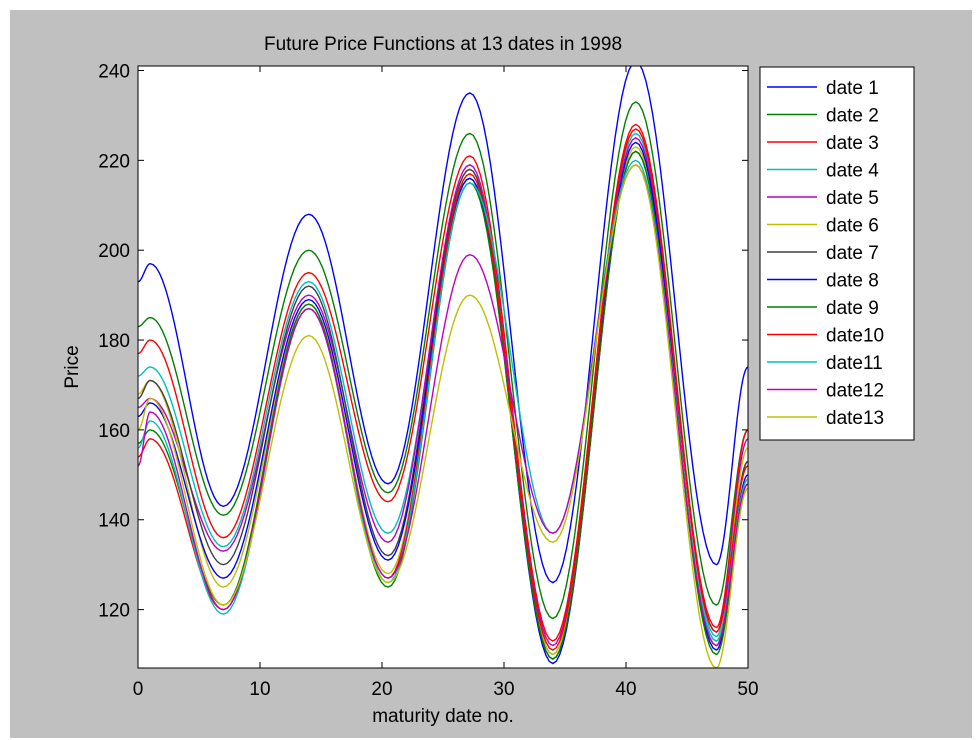 Image resolution: width=979 pixels, height=740 pixels. What do you see at coordinates (852, 88) in the screenshot?
I see `legend-label: date 1` at bounding box center [852, 88].